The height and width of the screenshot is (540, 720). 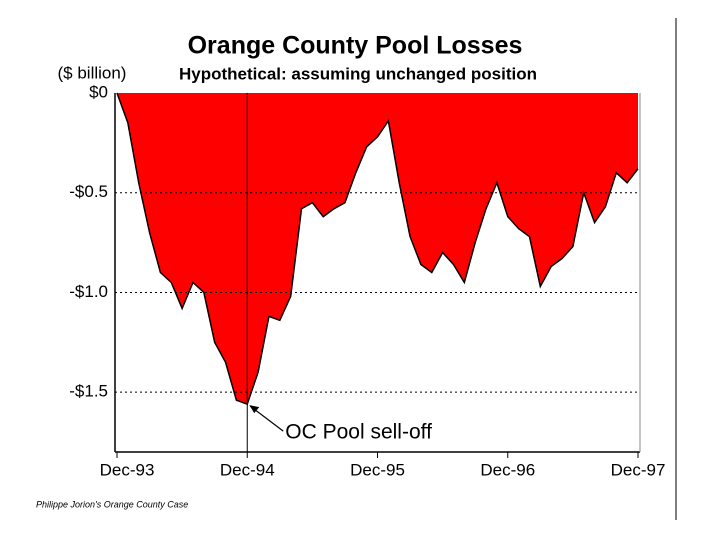 What do you see at coordinates (98, 91) in the screenshot?
I see `y-tick-label: $0` at bounding box center [98, 91].